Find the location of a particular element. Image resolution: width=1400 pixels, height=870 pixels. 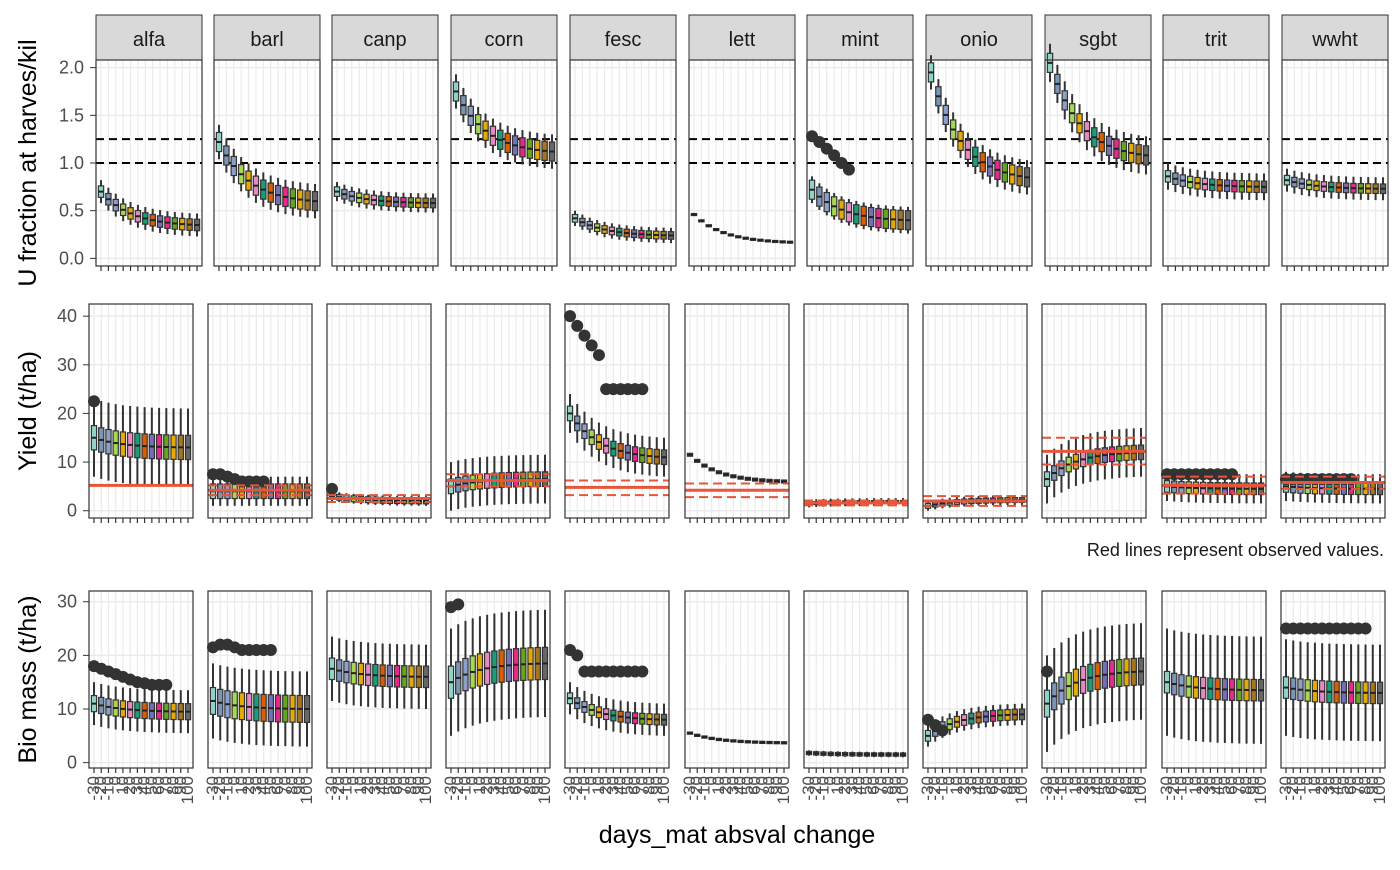

facet-label: wwht is located at coordinates (1334, 40).